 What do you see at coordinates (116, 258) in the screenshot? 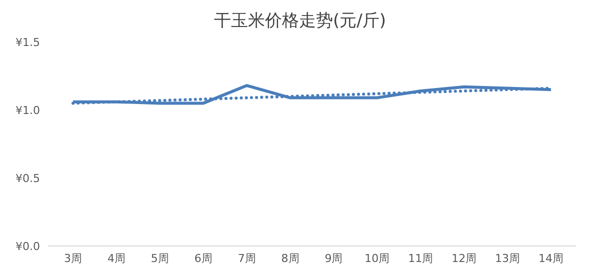
I see `x-tick-label: 4周` at bounding box center [116, 258].